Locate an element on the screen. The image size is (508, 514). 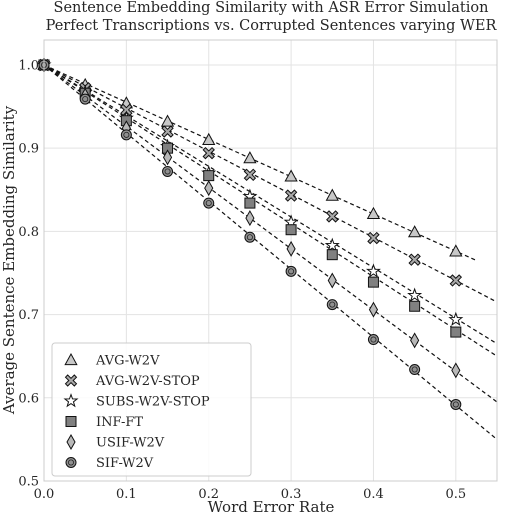
x-tick-label: 0.0 is located at coordinates (44, 494).